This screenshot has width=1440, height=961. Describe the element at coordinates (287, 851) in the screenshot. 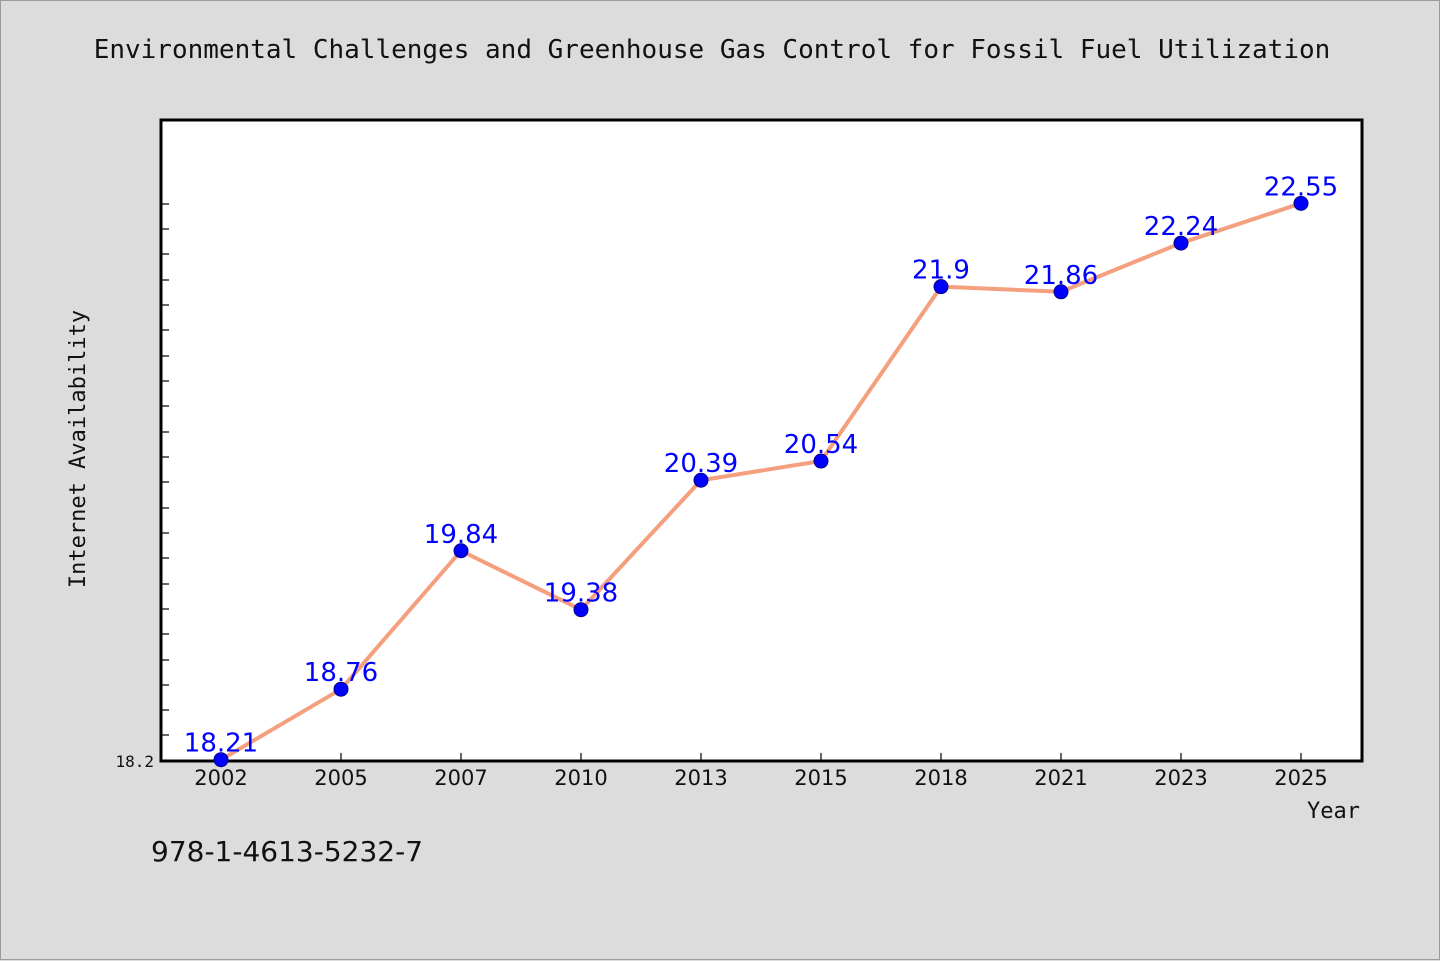

I see `isbn-footer: 978-1-4613-5232-7` at that location.